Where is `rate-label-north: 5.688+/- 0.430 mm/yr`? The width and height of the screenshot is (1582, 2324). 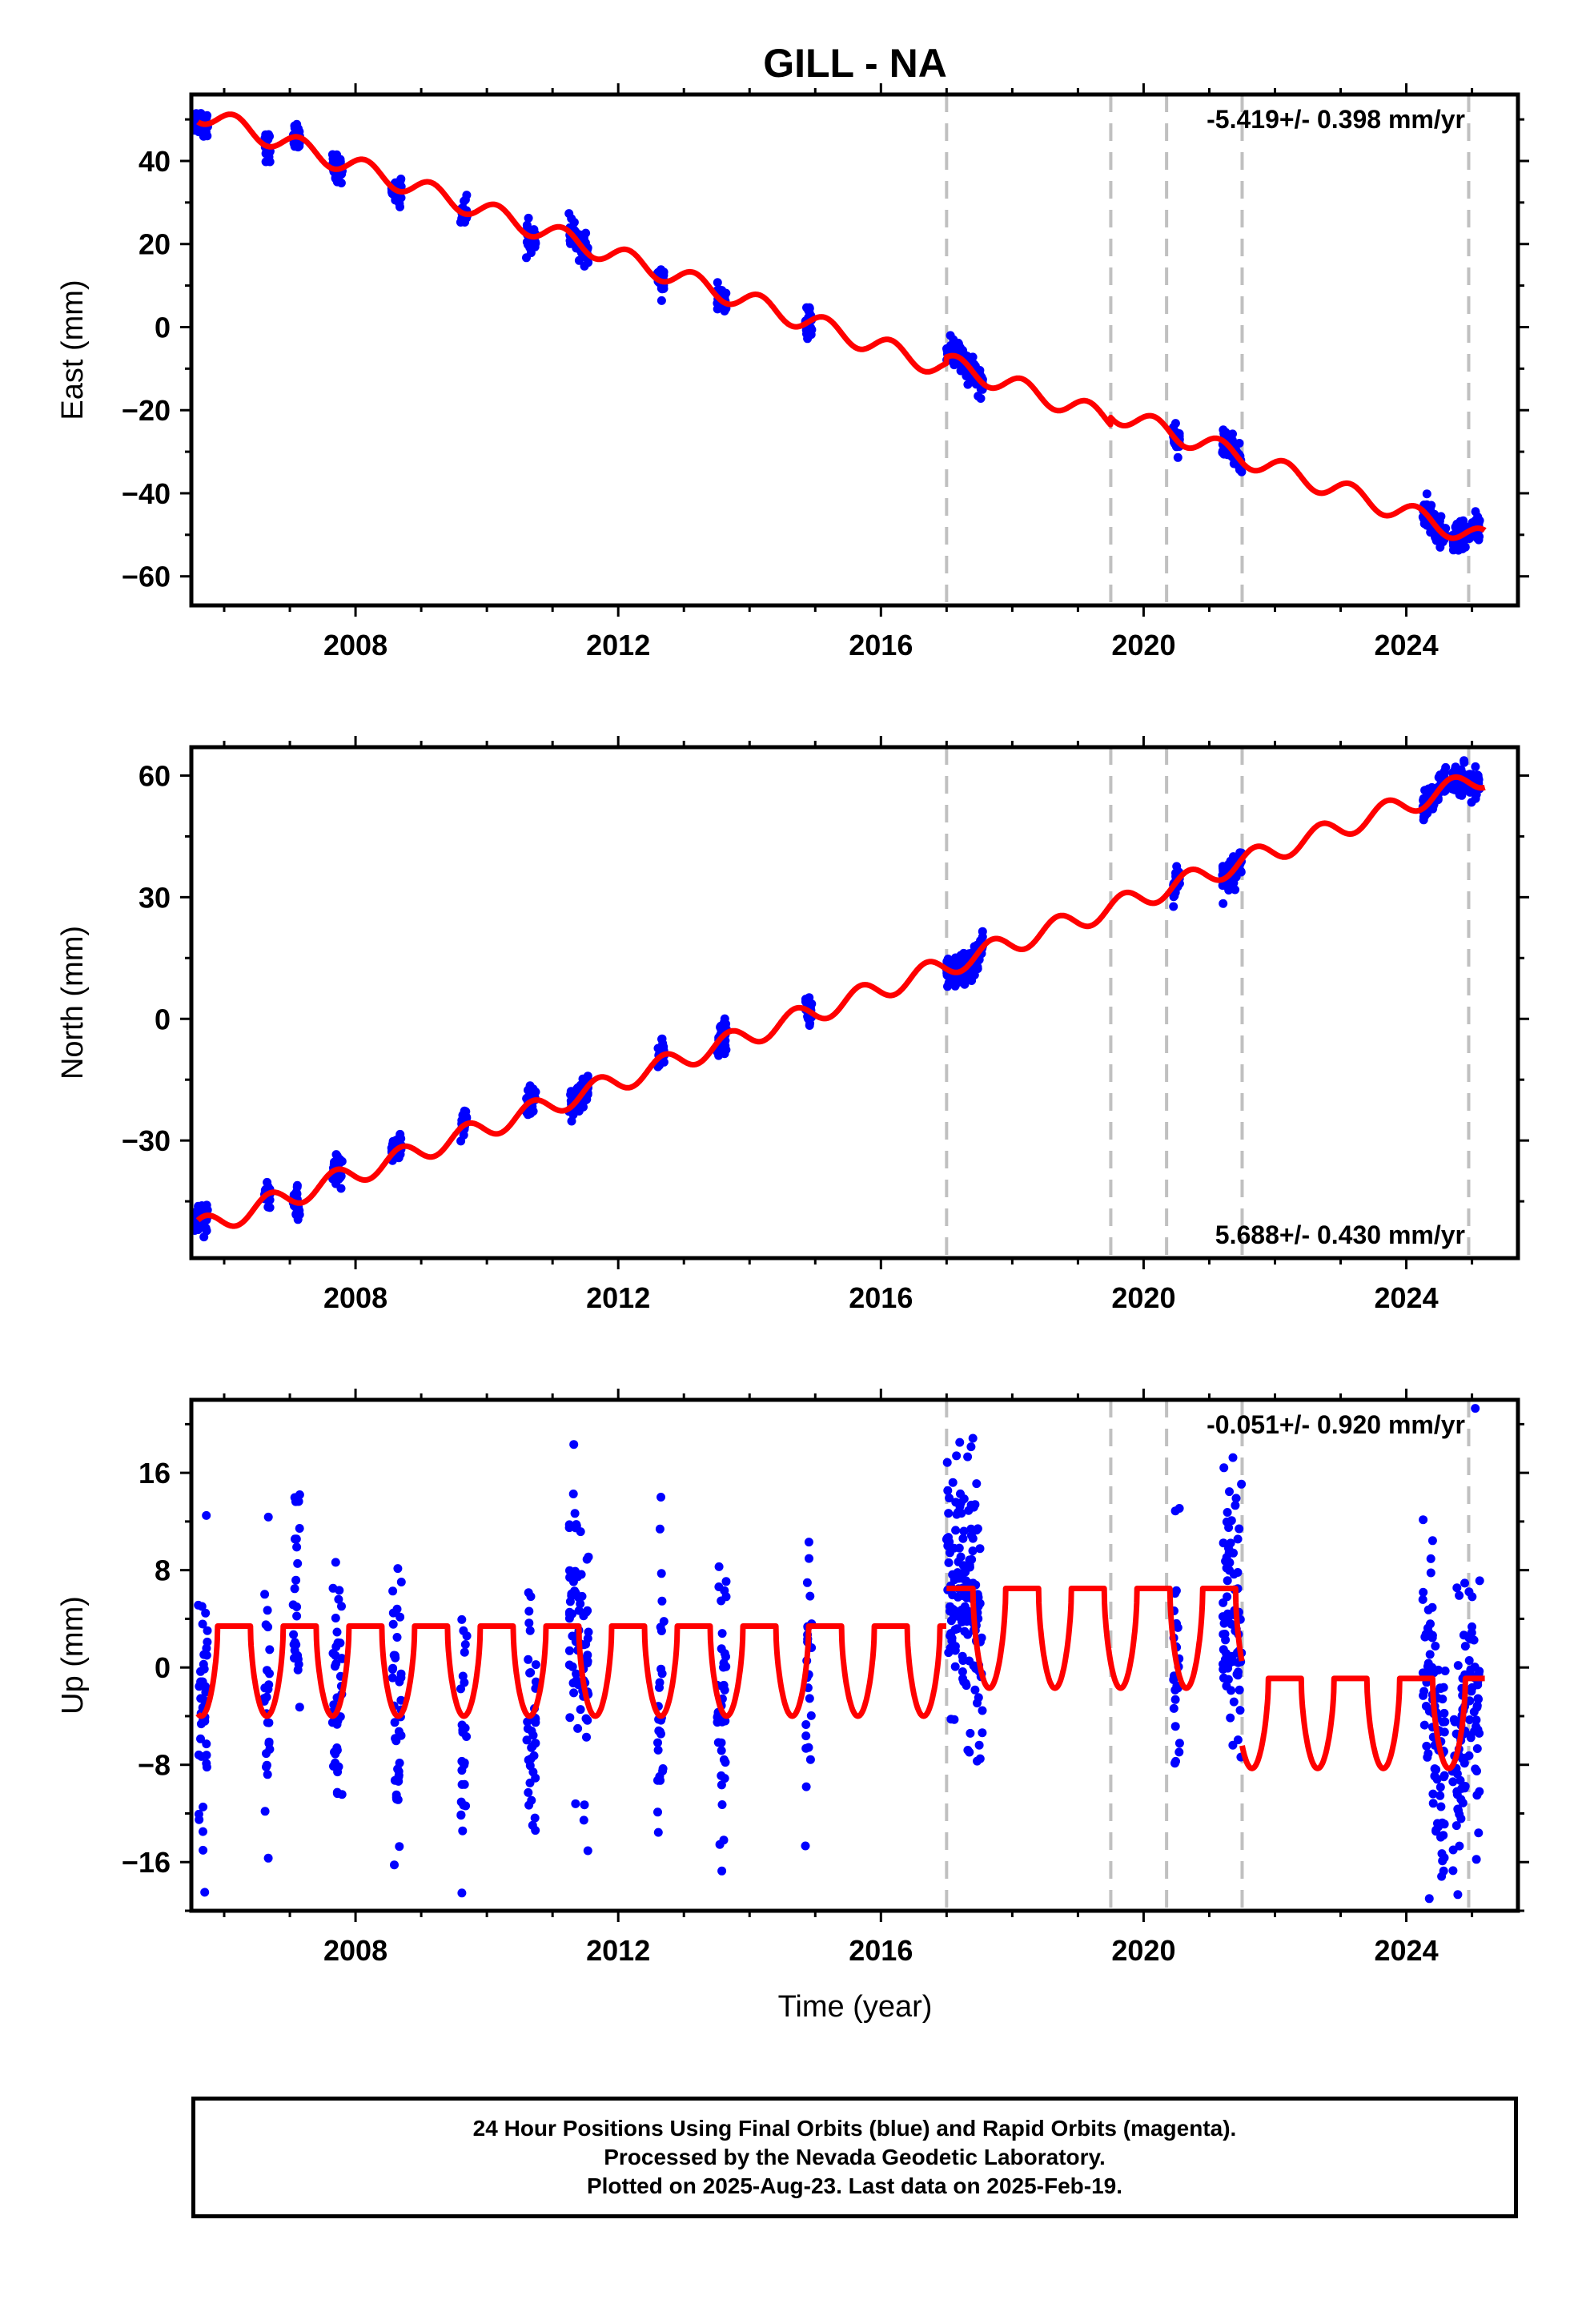 rate-label-north: 5.688+/- 0.430 mm/yr is located at coordinates (1340, 1234).